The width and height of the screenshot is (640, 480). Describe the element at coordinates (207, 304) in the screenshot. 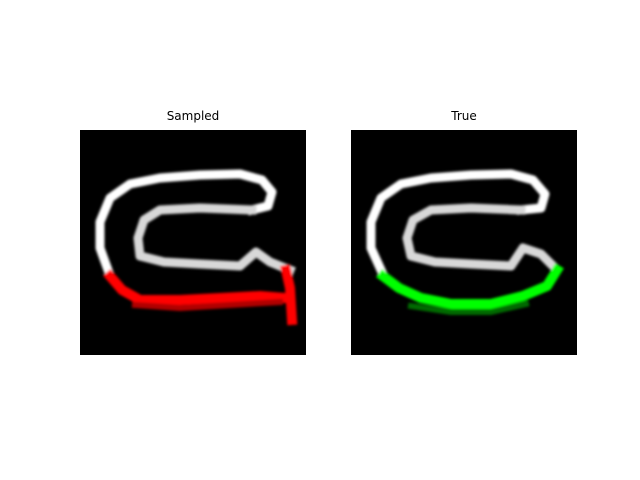

I see `sampled-highlight-tail` at that location.